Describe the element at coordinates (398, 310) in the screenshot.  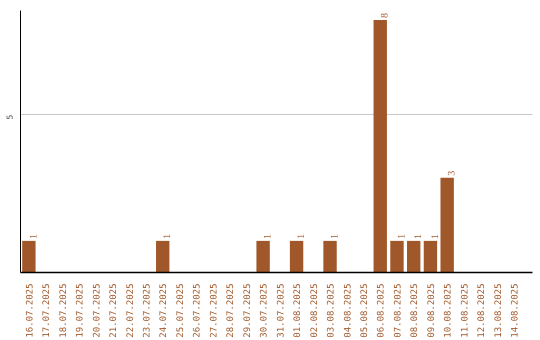
I see `x-tick-label: 07.08.2025` at that location.